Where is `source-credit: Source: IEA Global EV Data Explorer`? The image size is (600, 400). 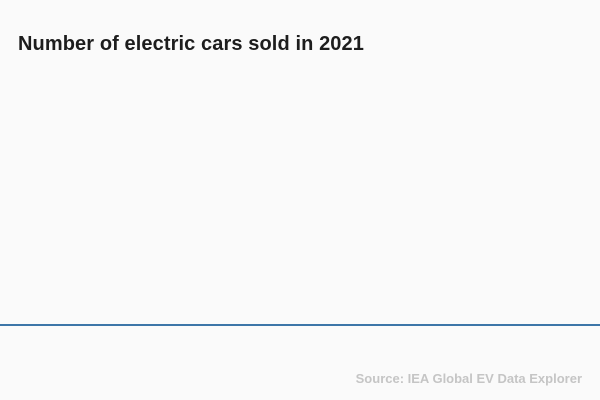 source-credit: Source: IEA Global EV Data Explorer is located at coordinates (468, 378).